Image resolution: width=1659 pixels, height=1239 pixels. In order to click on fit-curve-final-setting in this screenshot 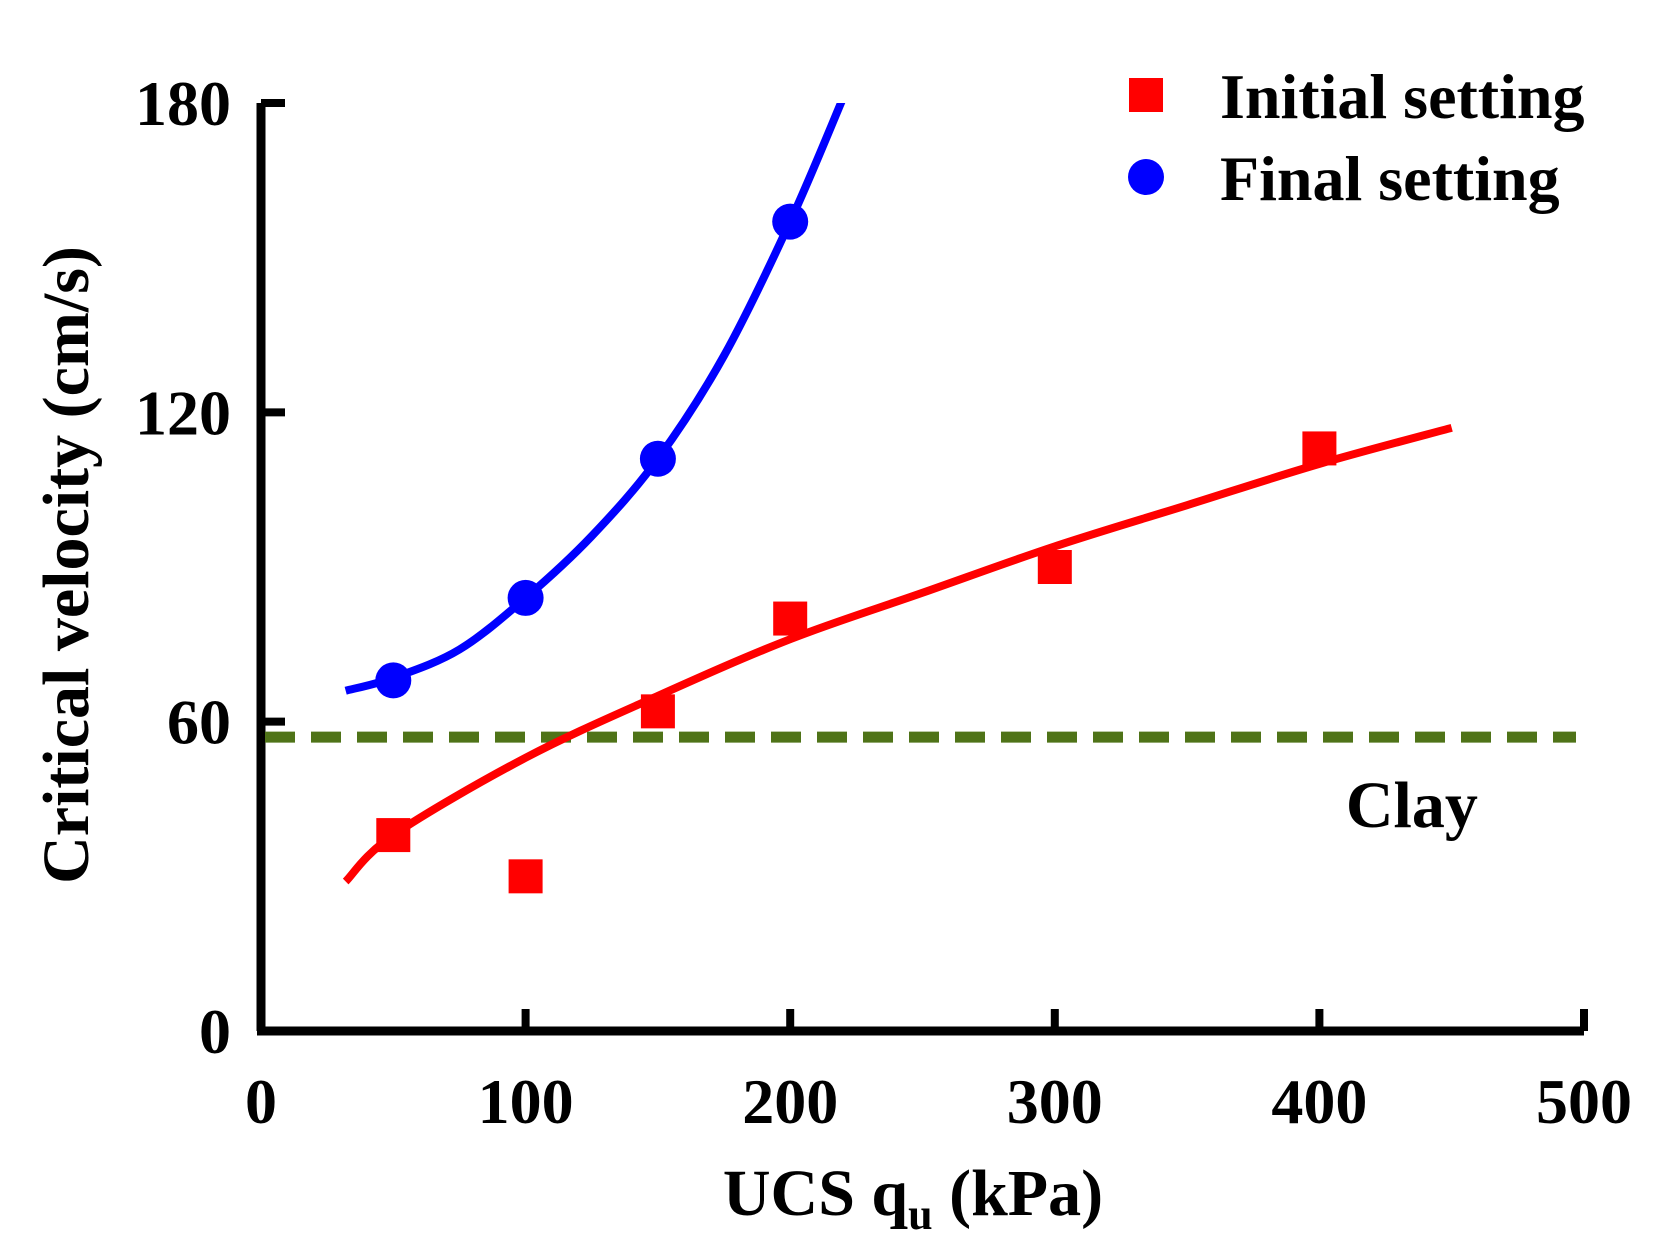, I will do `click(595, 399)`.